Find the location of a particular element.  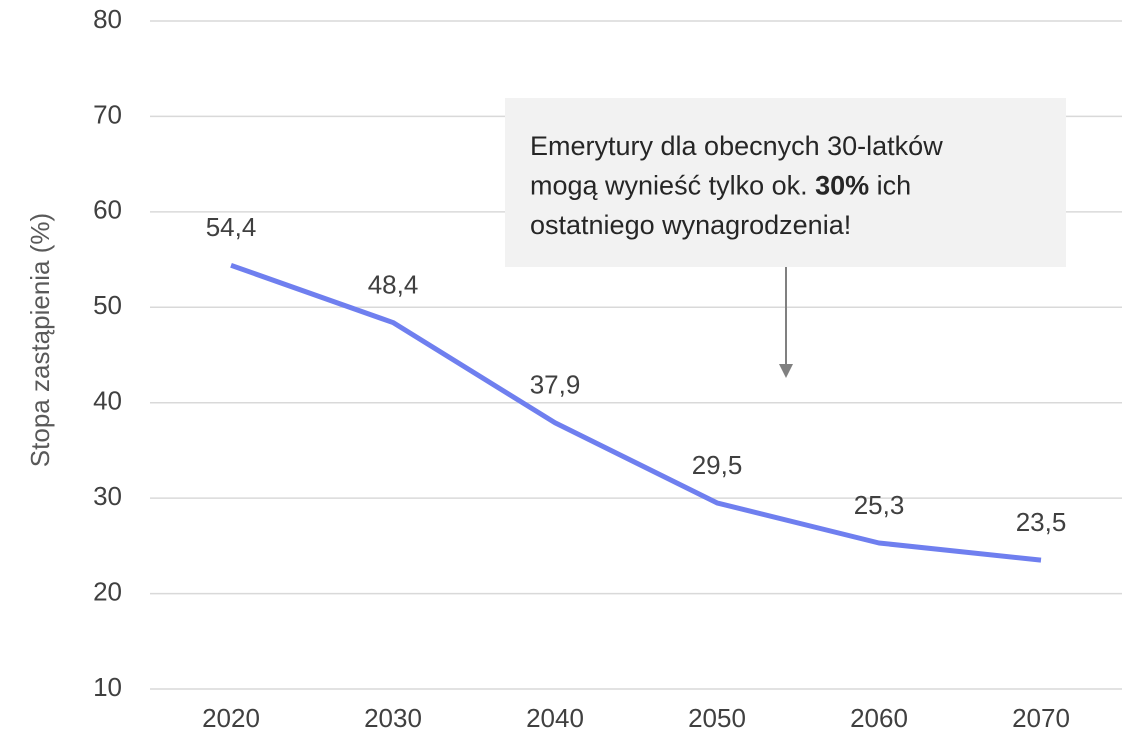

y-tick-label: 70 is located at coordinates (107, 114).